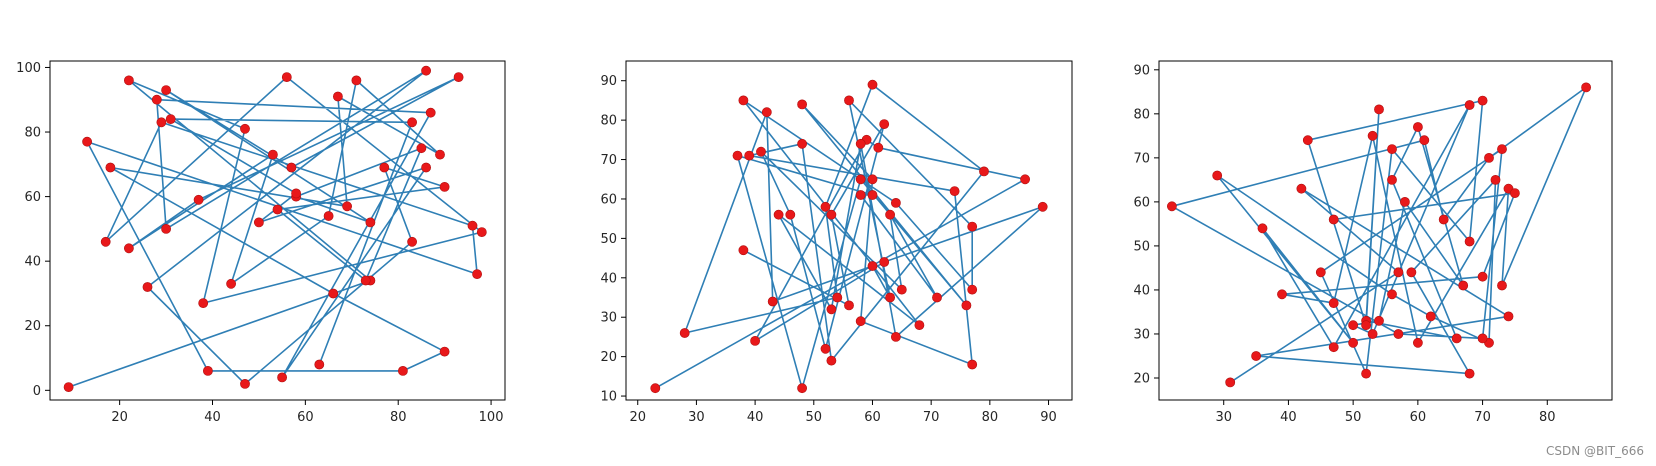 This screenshot has height=466, width=1656. Describe the element at coordinates (1418, 417) in the screenshot. I see `x-tick-label: 60` at that location.